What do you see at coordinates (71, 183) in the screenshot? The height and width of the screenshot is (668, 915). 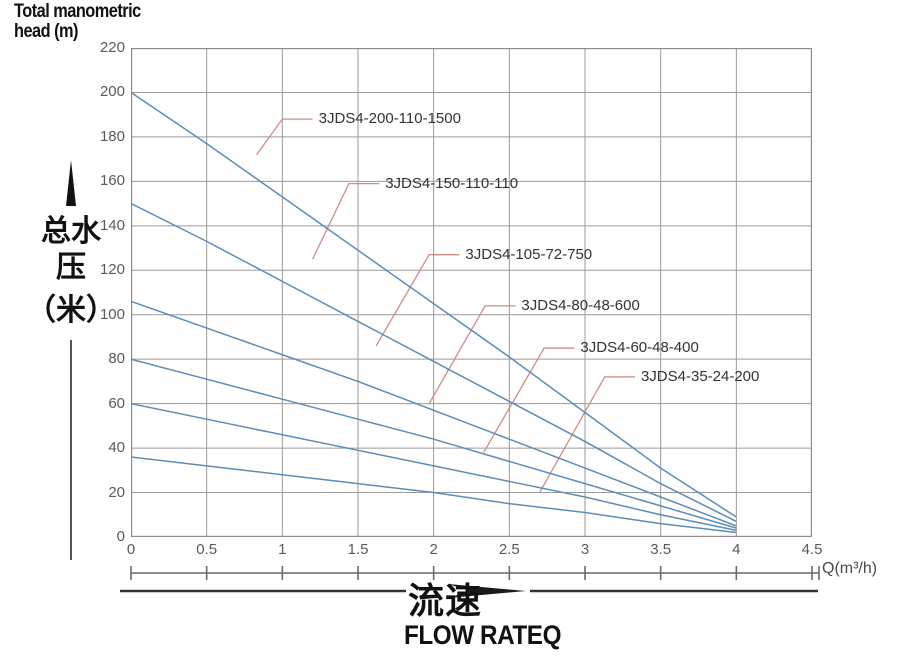 I see `up-arrow-icon` at bounding box center [71, 183].